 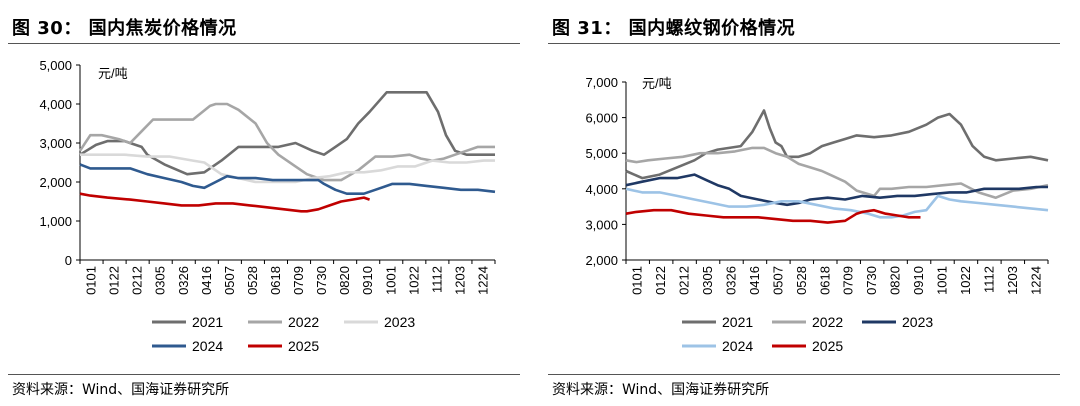 I want to click on figure-title: 图 30： 国内焦炭价格情况, so click(x=124, y=28).